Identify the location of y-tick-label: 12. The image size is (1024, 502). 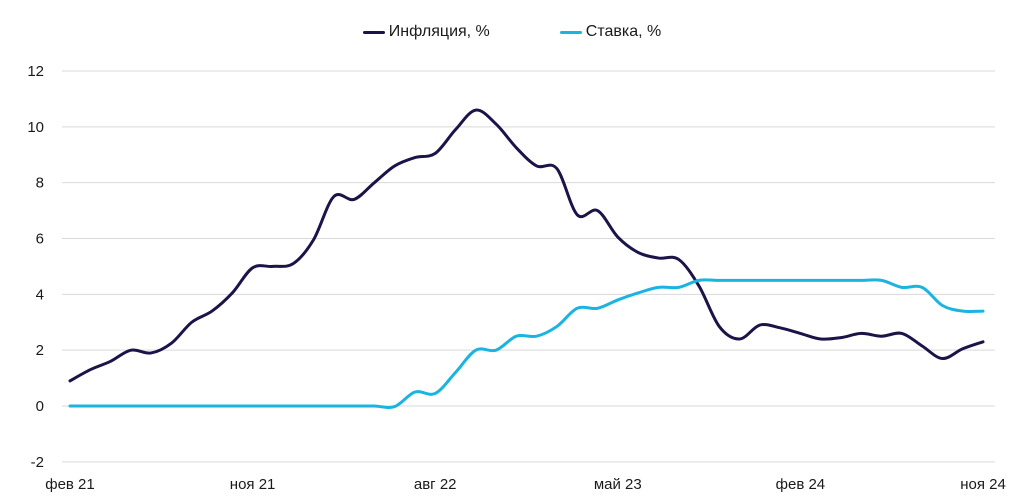
(35, 71).